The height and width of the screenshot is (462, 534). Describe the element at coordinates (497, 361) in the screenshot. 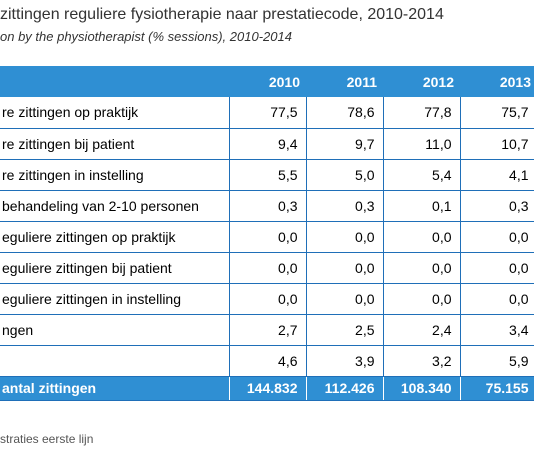

I see `cell-value: 5,9` at that location.